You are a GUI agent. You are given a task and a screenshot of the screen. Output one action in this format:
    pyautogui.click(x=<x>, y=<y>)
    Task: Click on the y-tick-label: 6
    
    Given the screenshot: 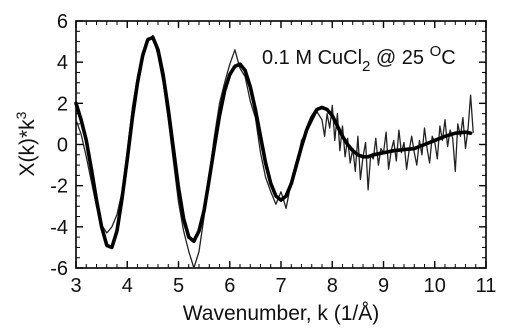 What is the action you would take?
    pyautogui.click(x=62, y=22)
    